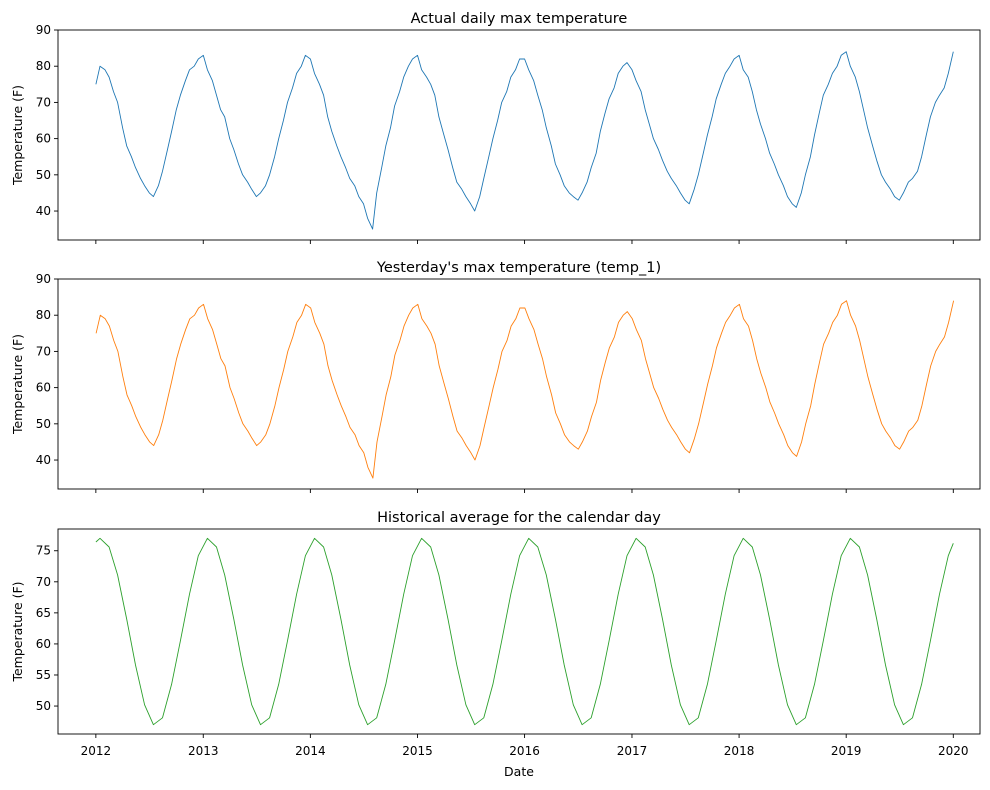  What do you see at coordinates (310, 751) in the screenshot?
I see `x-tick-label: 2014` at bounding box center [310, 751].